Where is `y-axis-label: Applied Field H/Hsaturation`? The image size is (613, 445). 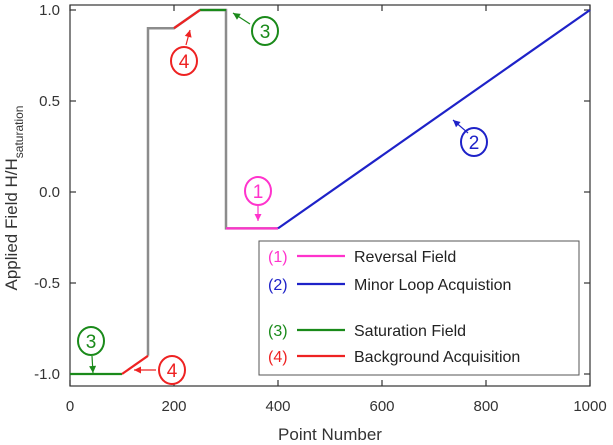
y-axis-label: Applied Field H/Hsaturation is located at coordinates (14, 198).